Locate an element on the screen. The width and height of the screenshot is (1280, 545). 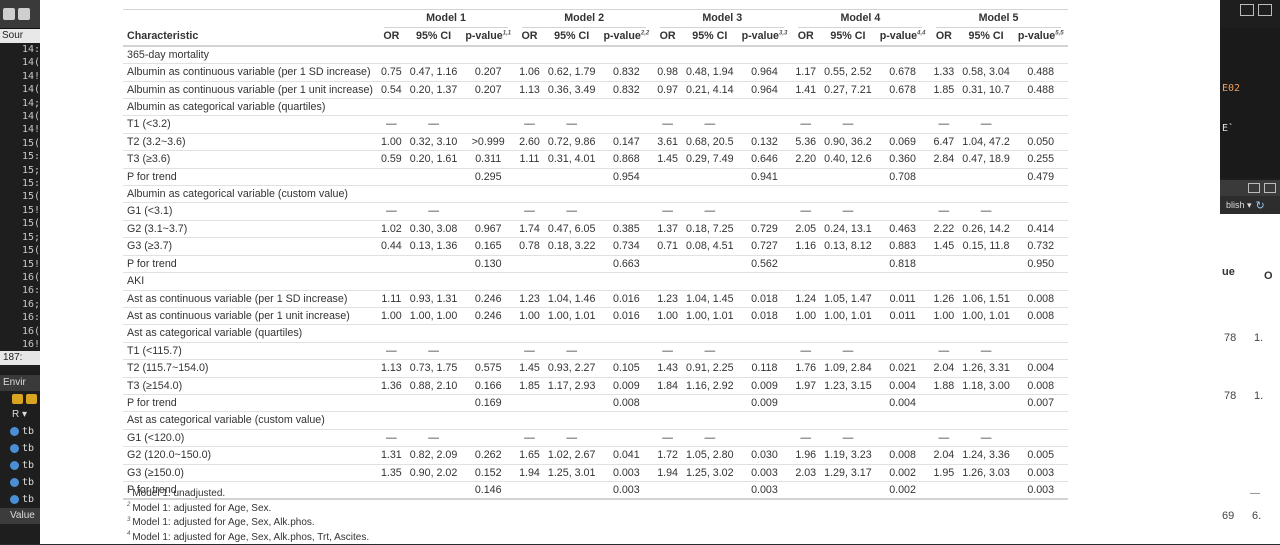
p-value-column-header: p-value3,3 is located at coordinates (765, 36).